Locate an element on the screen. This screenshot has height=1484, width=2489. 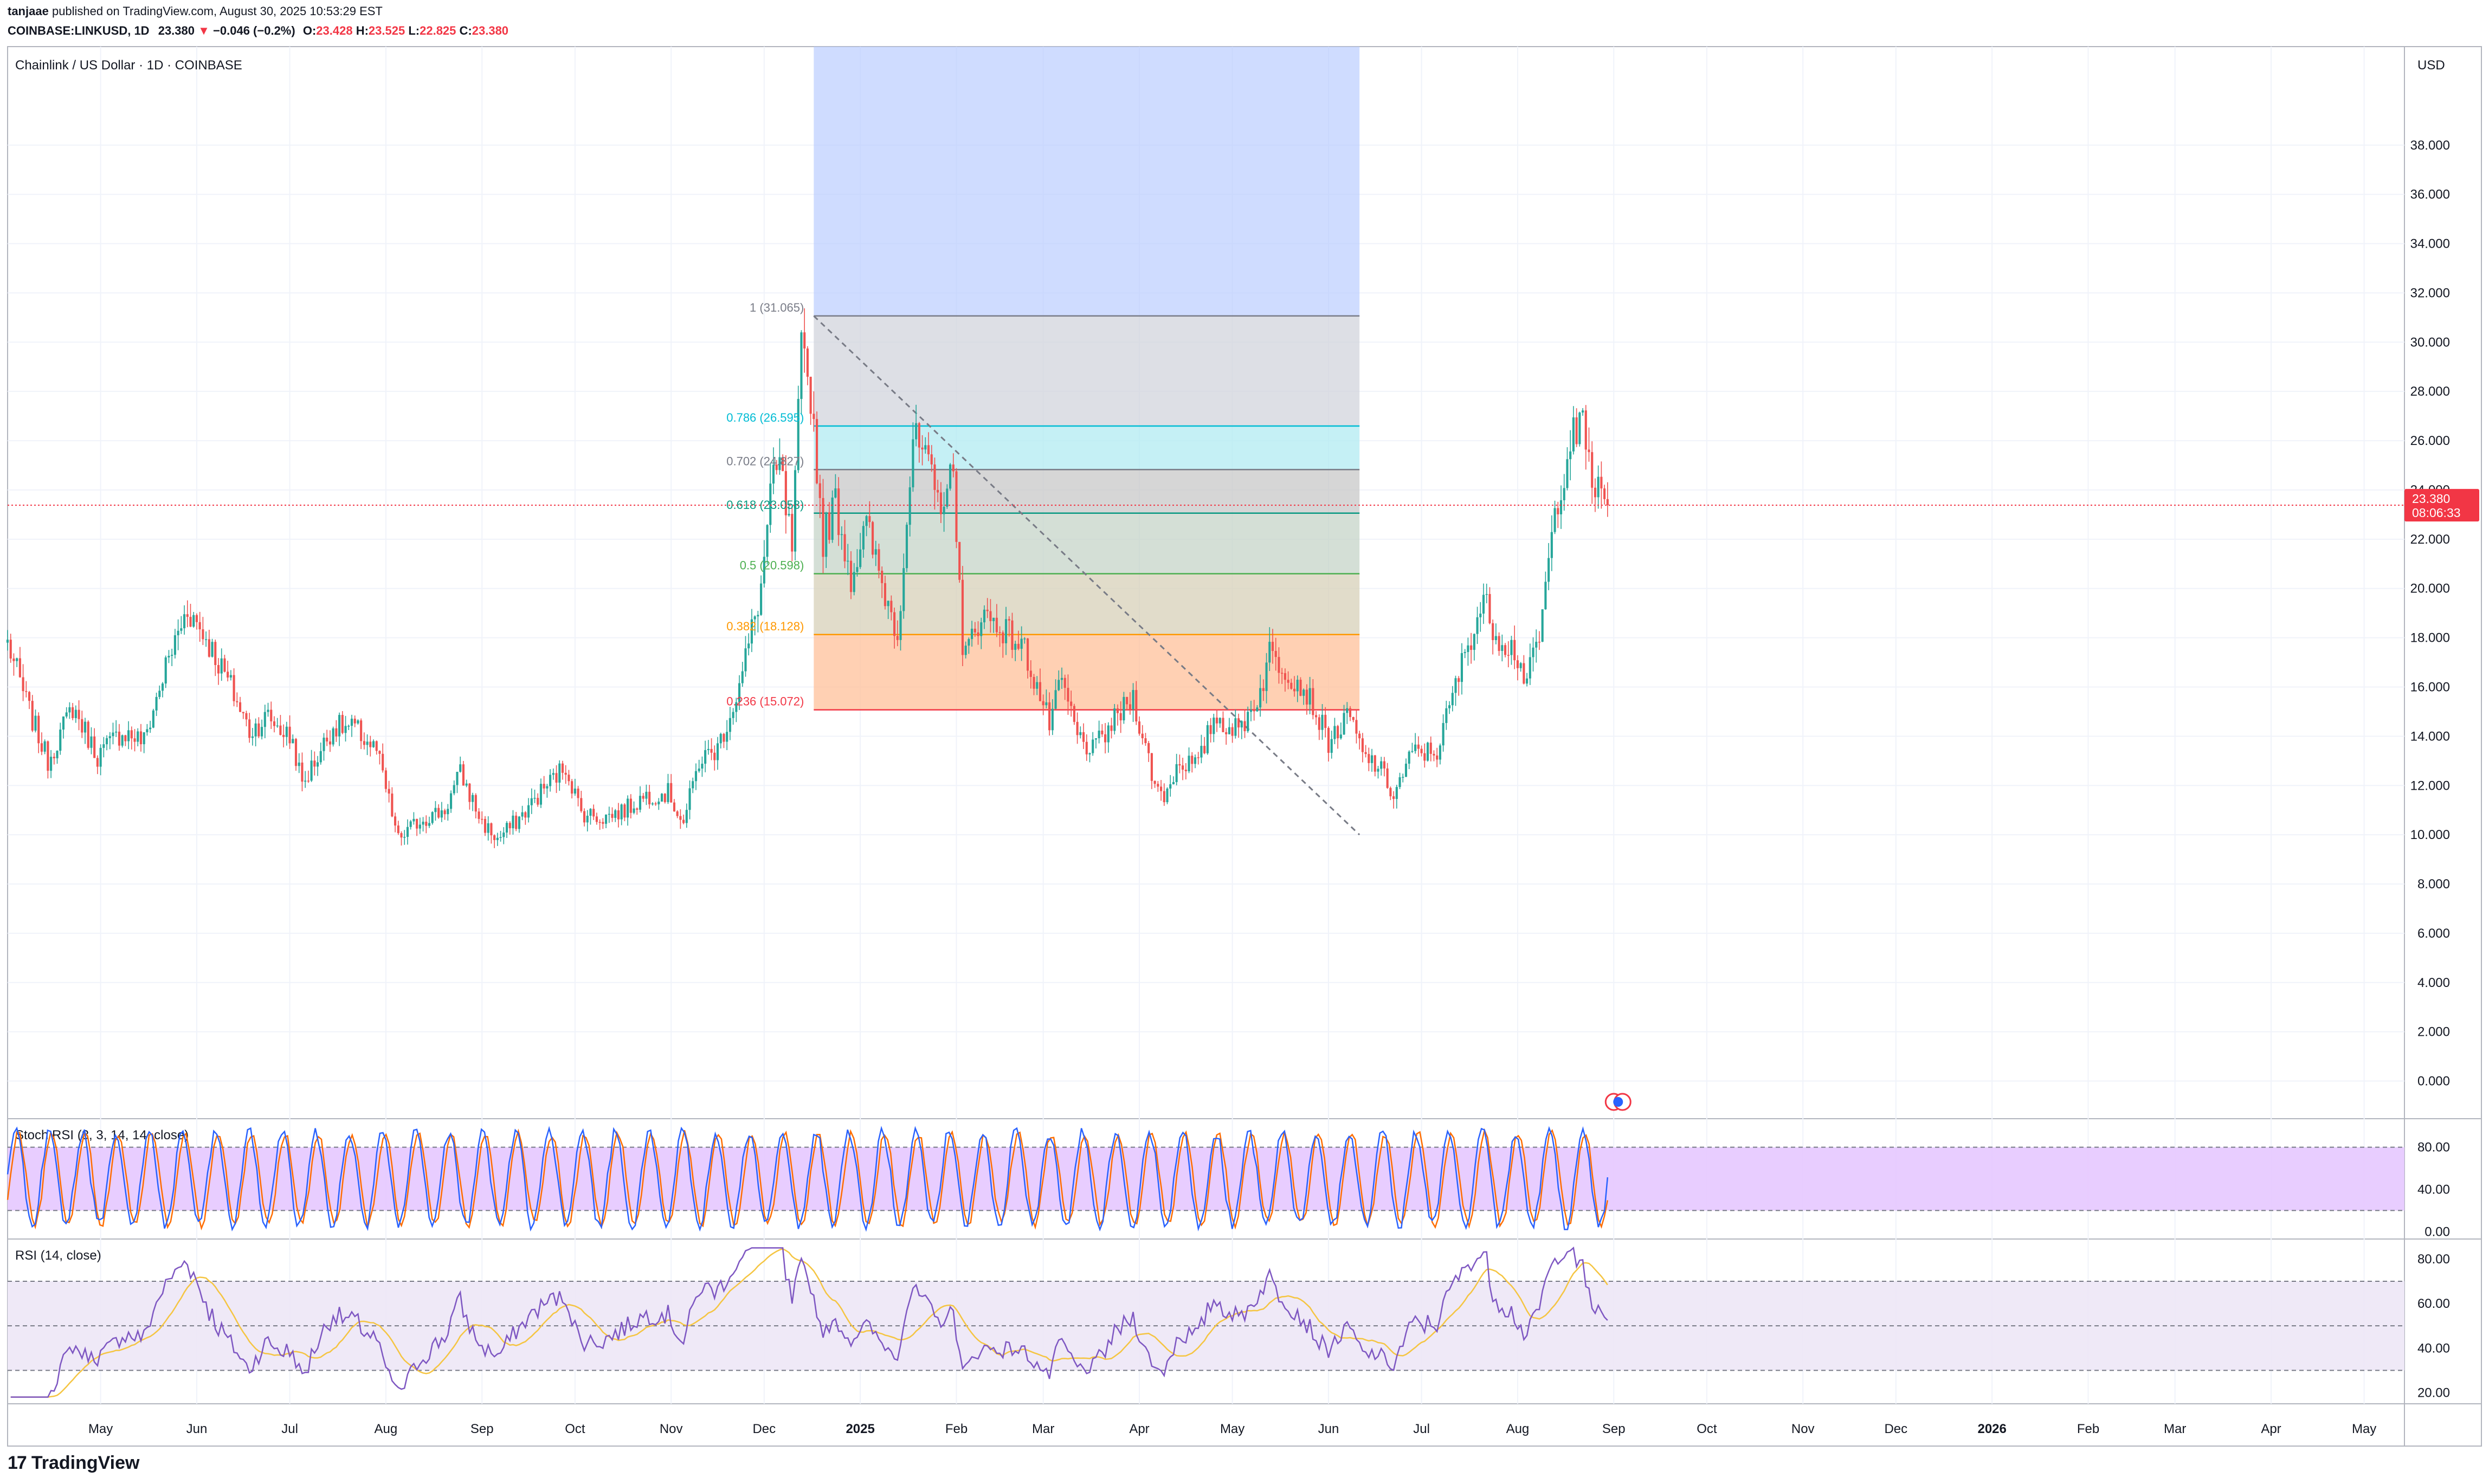
date-tick-label: Apr is located at coordinates (2271, 1429).